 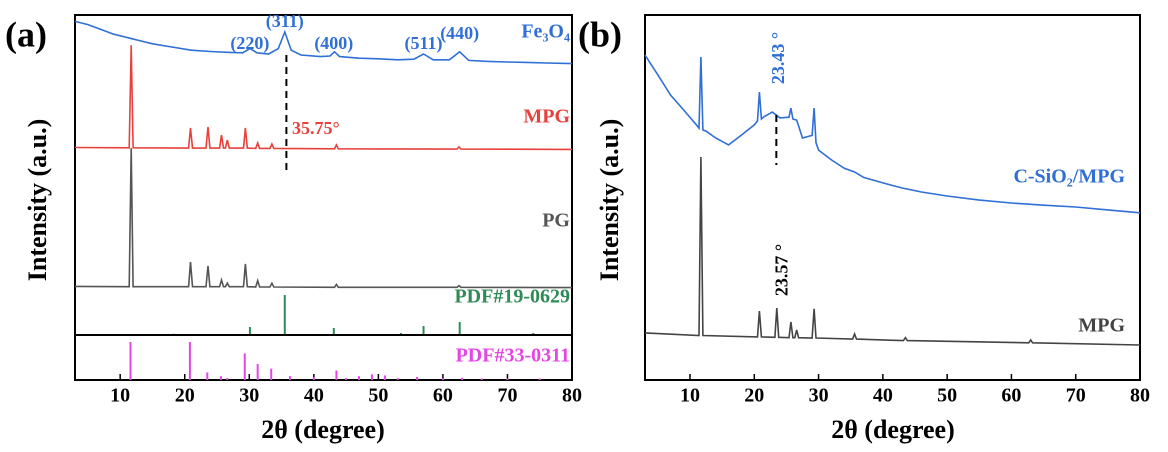 What do you see at coordinates (1069, 177) in the screenshot?
I see `series-label: C-SiO₂/MPG` at bounding box center [1069, 177].